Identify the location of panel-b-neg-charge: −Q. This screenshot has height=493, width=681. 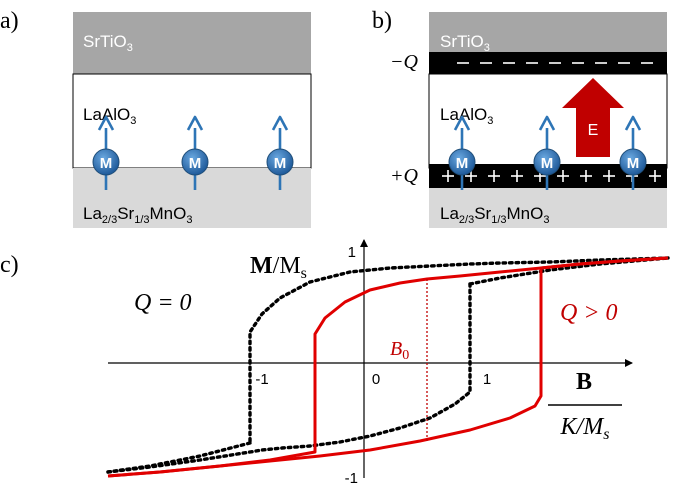
(404, 62).